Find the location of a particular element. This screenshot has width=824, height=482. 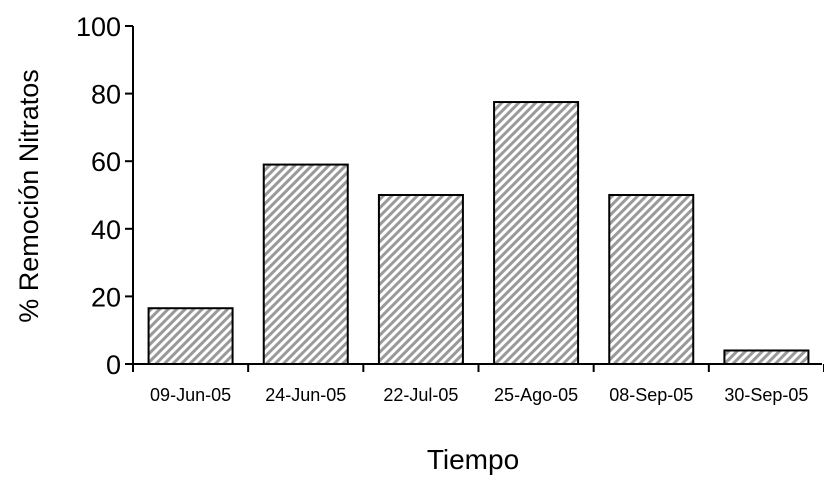

x-tick-label: 30-Sep-05 is located at coordinates (766, 395).